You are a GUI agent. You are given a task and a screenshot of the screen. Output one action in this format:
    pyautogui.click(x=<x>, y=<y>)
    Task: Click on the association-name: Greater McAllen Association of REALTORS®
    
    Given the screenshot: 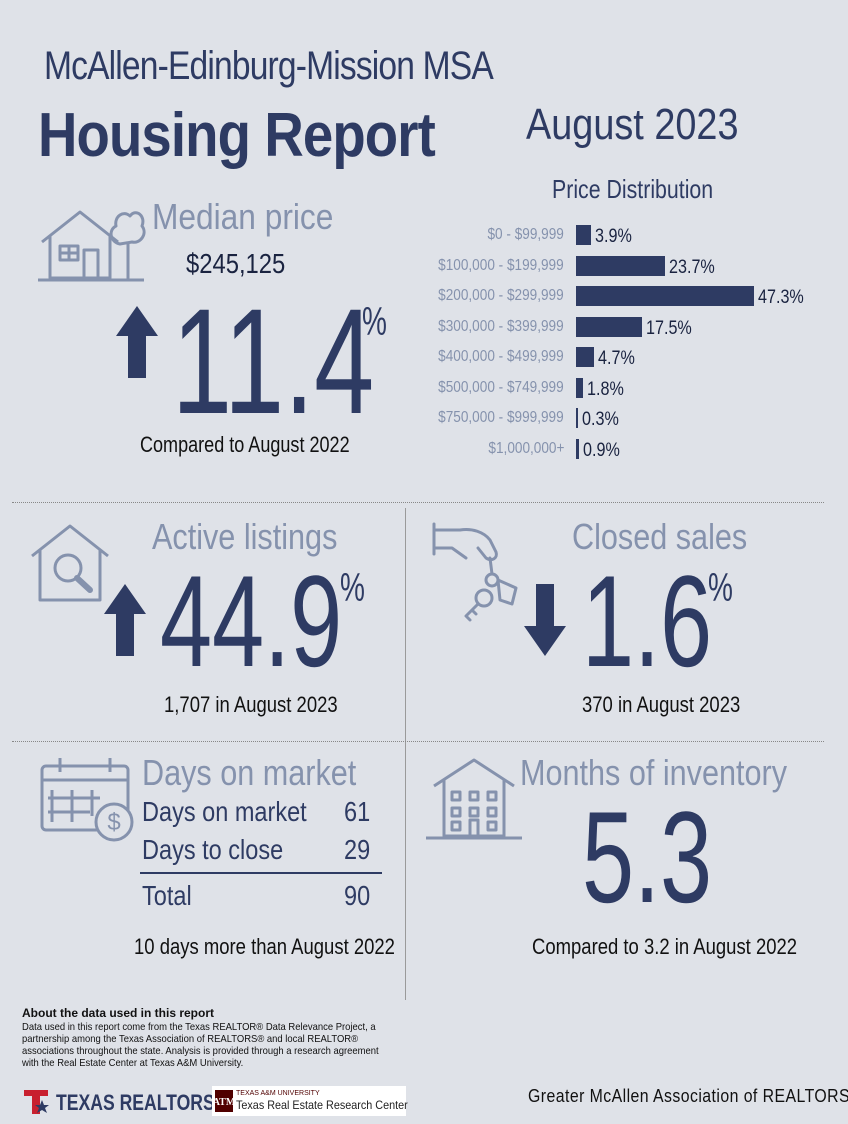 What is the action you would take?
    pyautogui.click(x=688, y=1096)
    